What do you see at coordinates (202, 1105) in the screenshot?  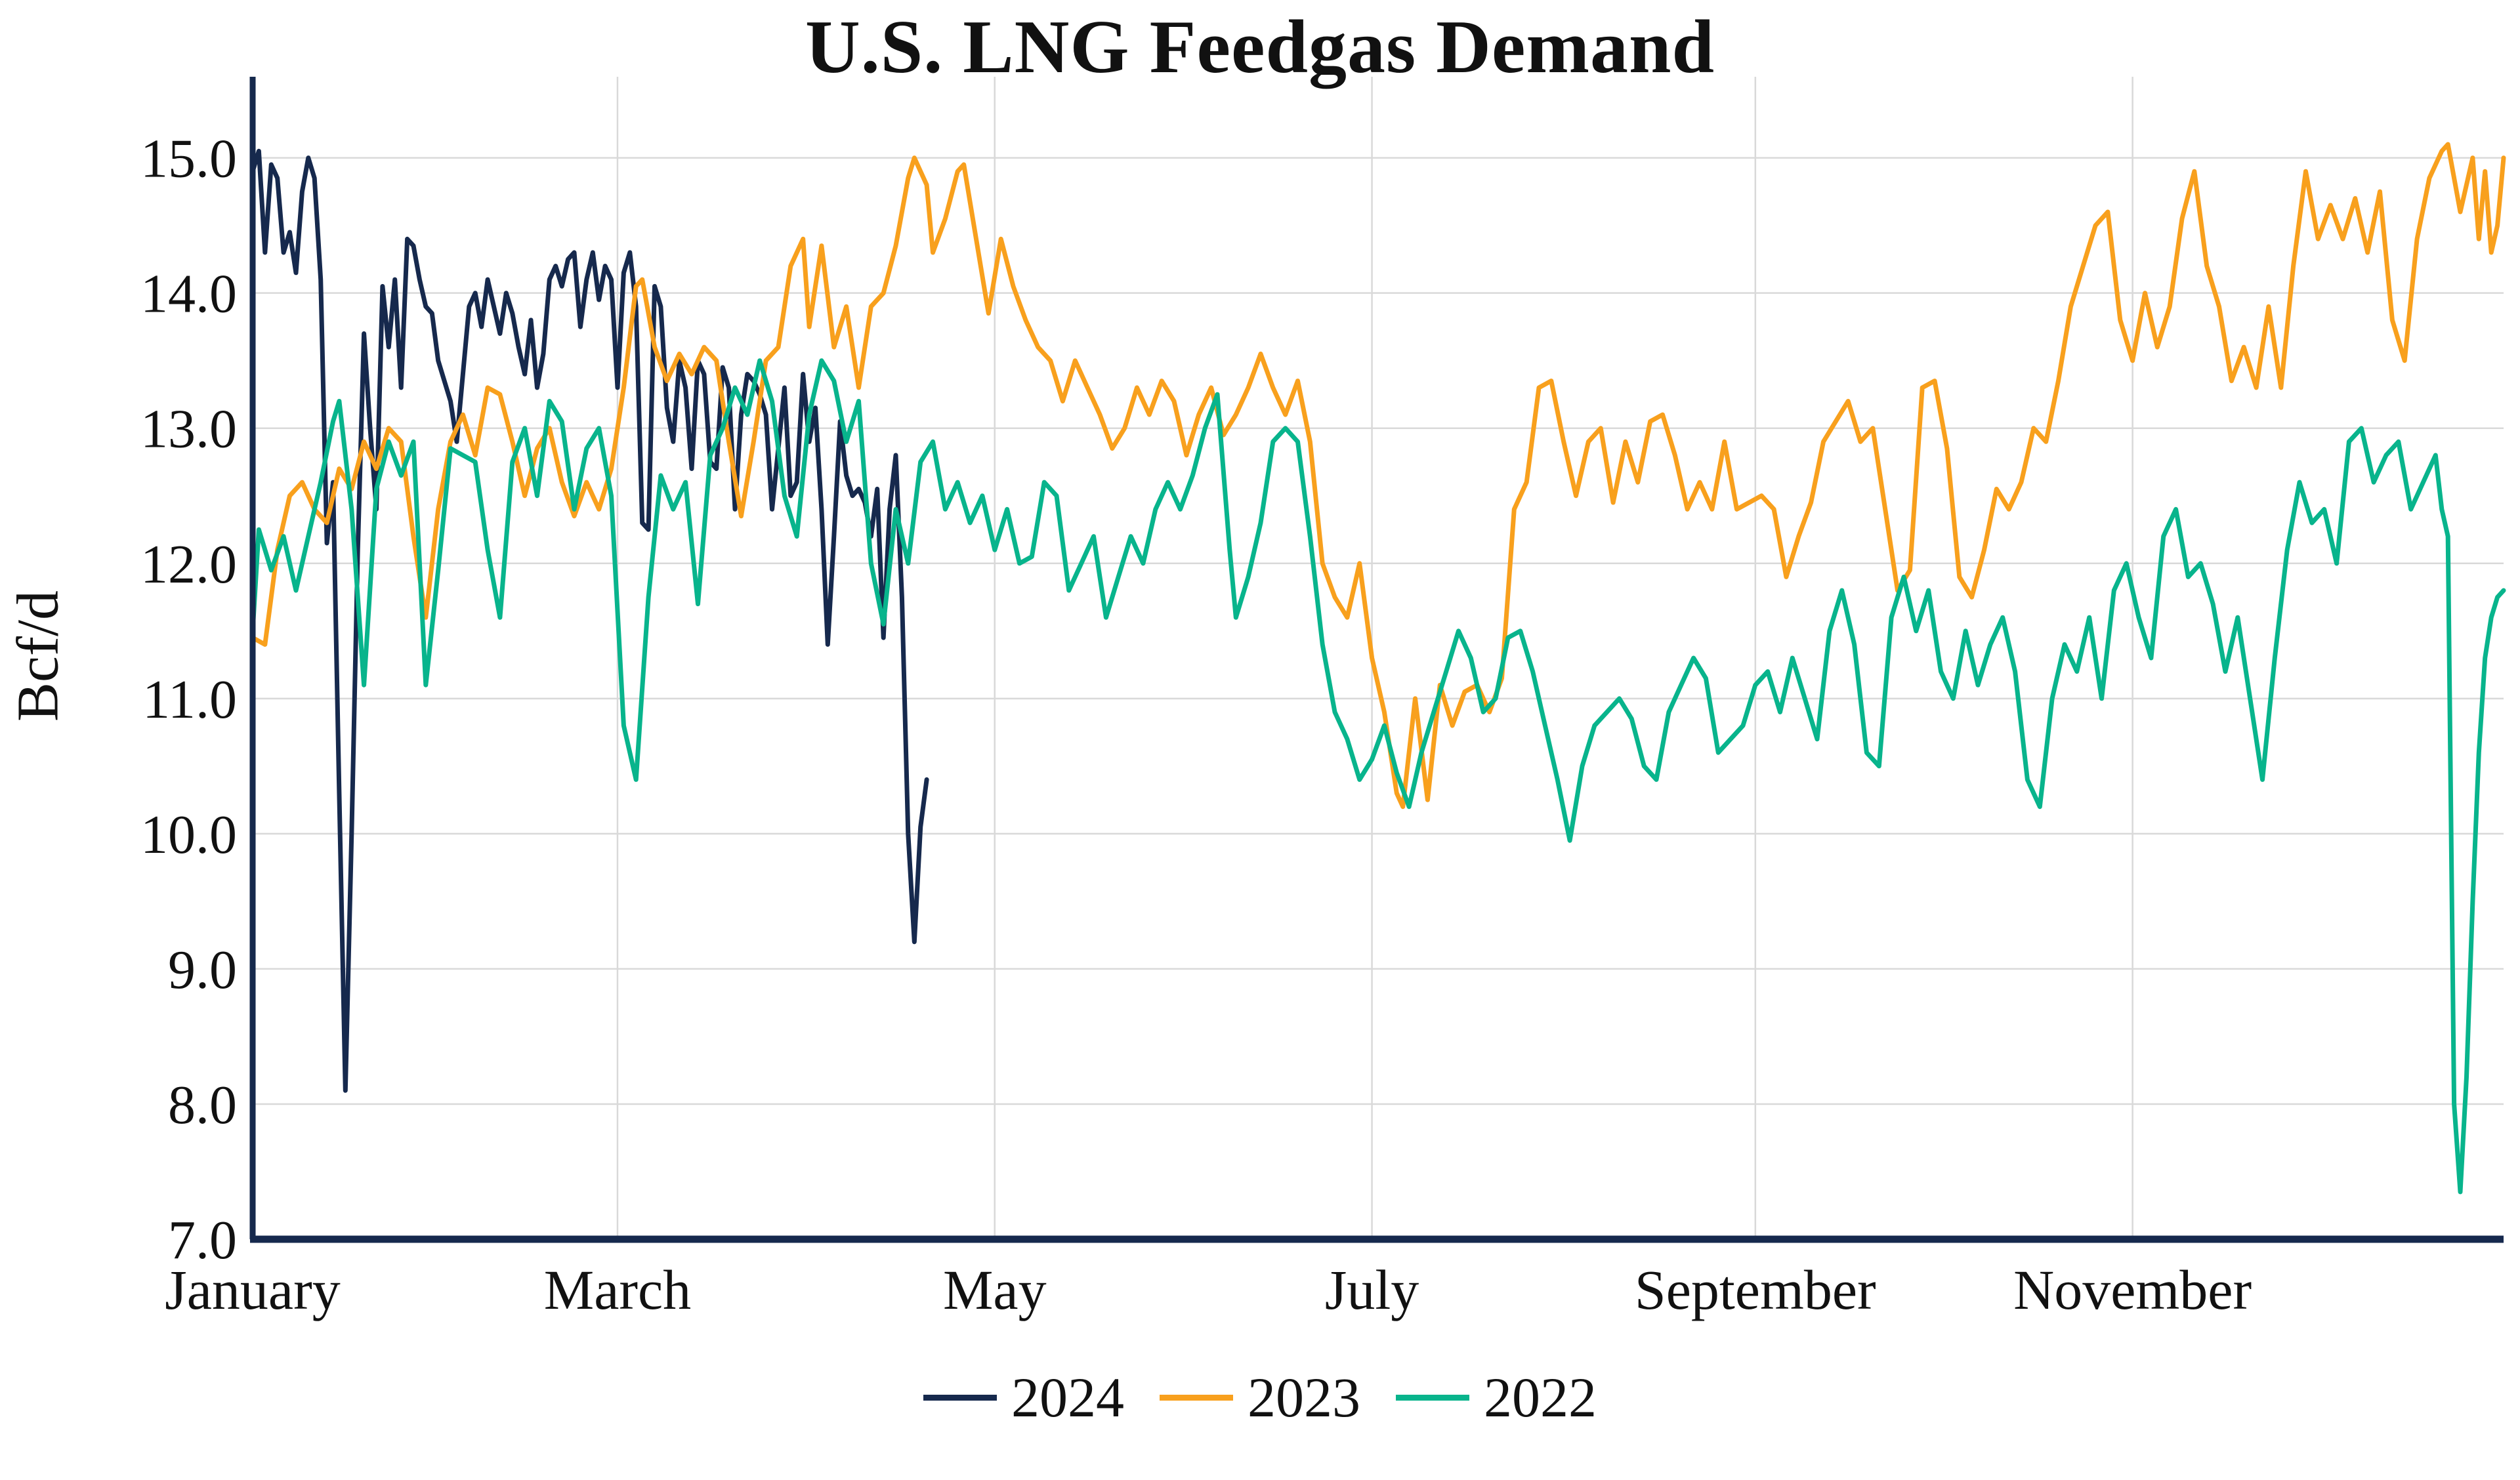 I see `y-tick-label: 8.0` at bounding box center [202, 1105].